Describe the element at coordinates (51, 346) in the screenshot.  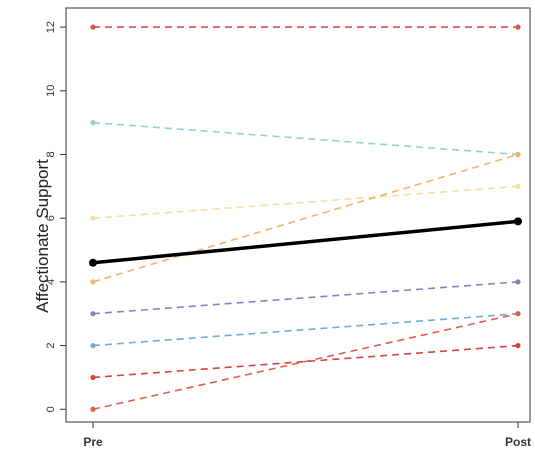
I see `y-tick-label: 2` at that location.